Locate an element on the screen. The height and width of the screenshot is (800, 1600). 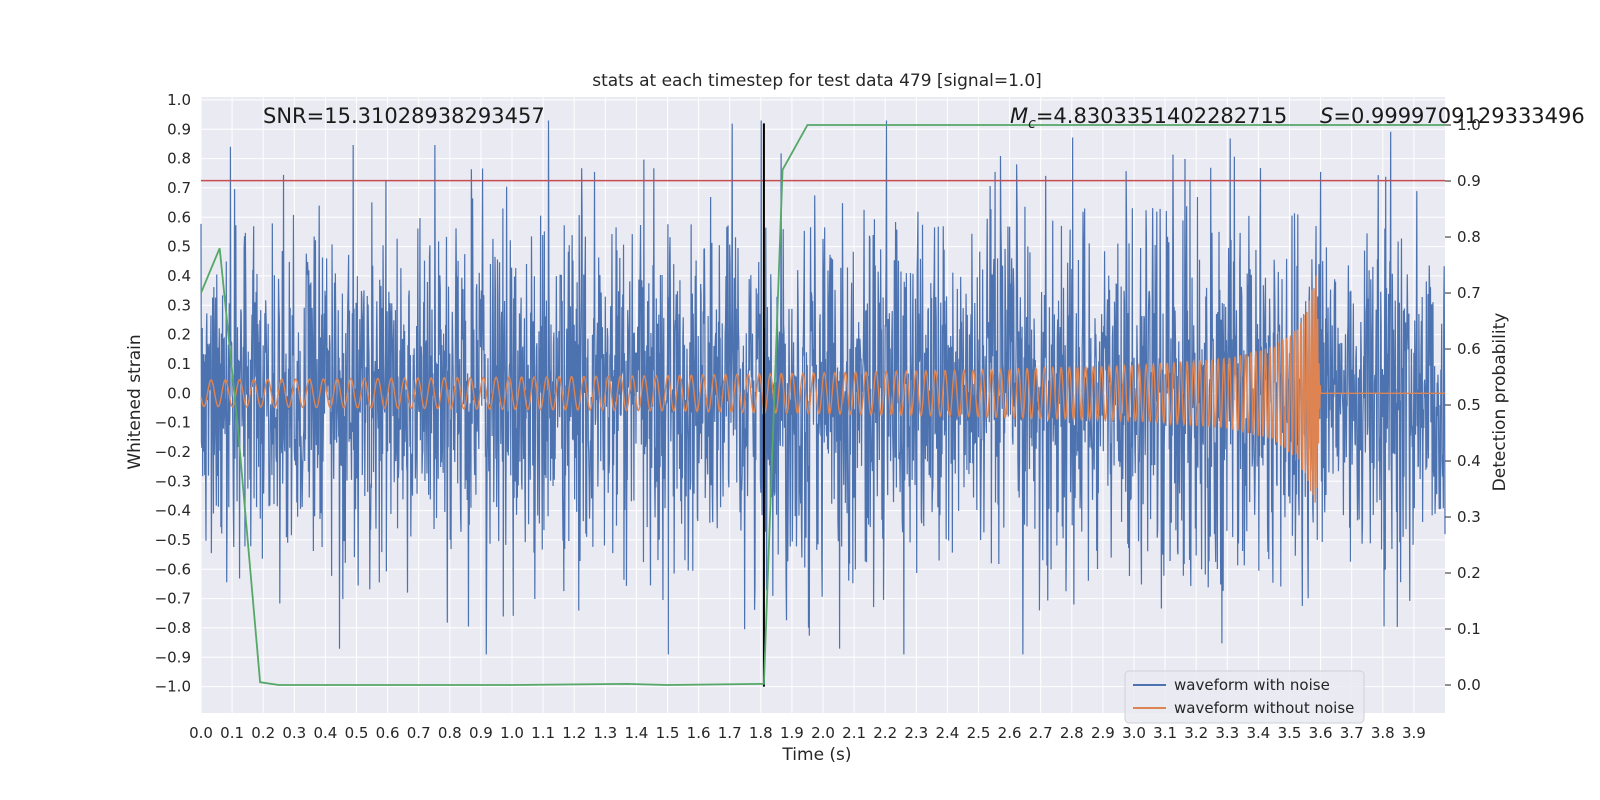
y-tick-label: 0.5 is located at coordinates (179, 247).